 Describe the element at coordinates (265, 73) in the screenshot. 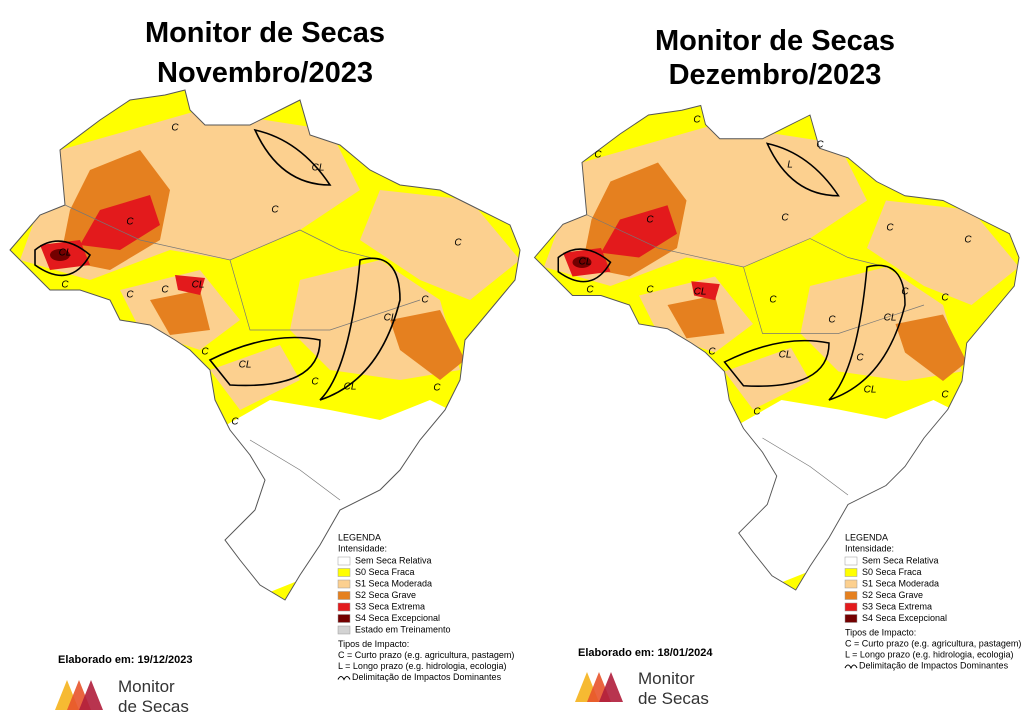

I see `panel-title: Novembro/2023` at that location.